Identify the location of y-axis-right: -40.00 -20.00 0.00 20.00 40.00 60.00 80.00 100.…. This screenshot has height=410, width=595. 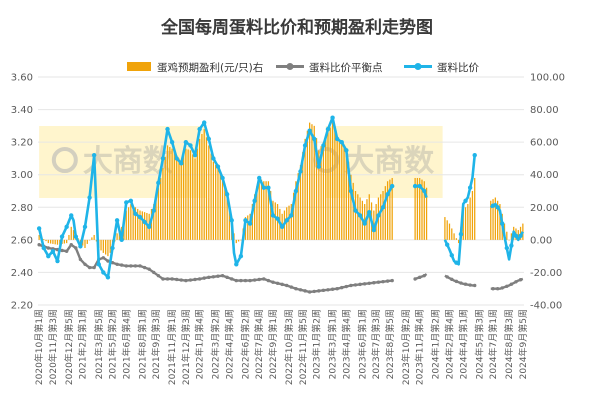
(547, 192).